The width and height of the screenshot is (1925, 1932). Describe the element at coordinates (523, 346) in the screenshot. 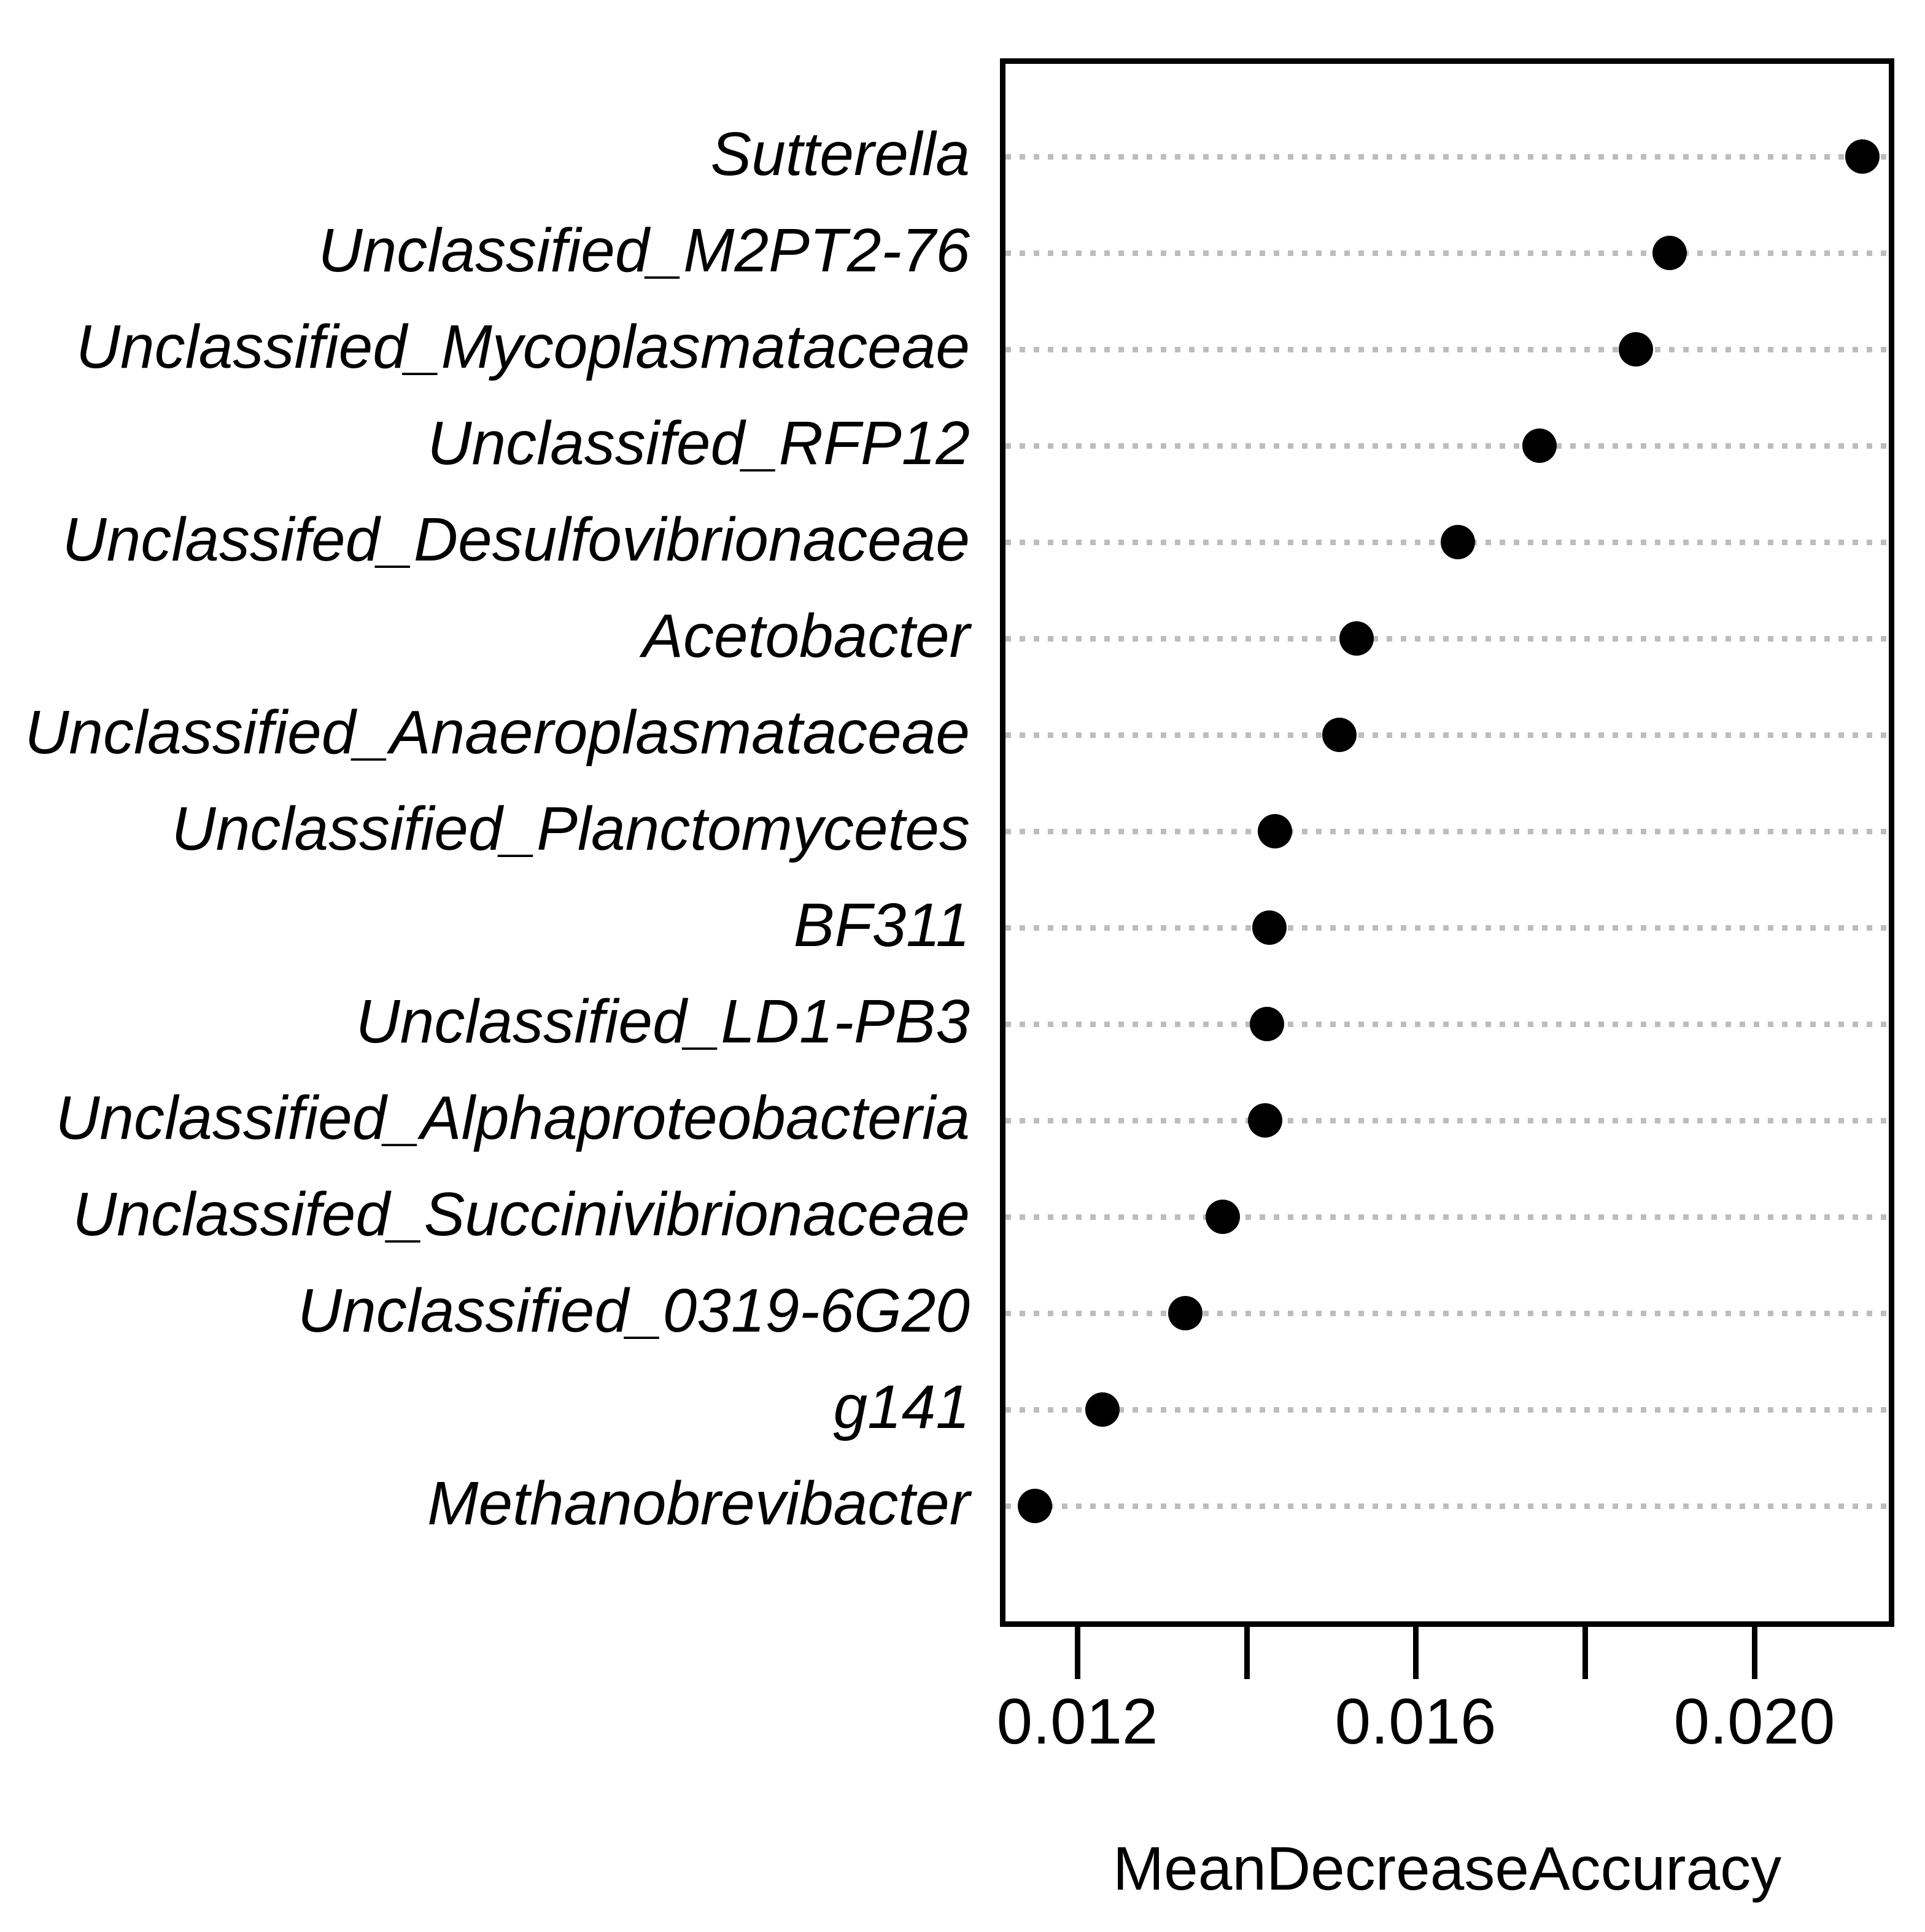

I see `category-label: Unclassified_Mycoplasmataceae` at that location.